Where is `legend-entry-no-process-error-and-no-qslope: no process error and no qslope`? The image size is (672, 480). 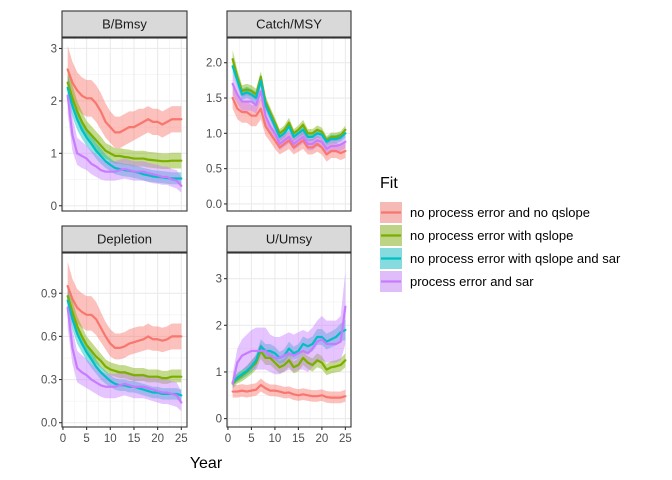 legend-entry-no-process-error-and-no-qslope: no process error and no qslope is located at coordinates (485, 212).